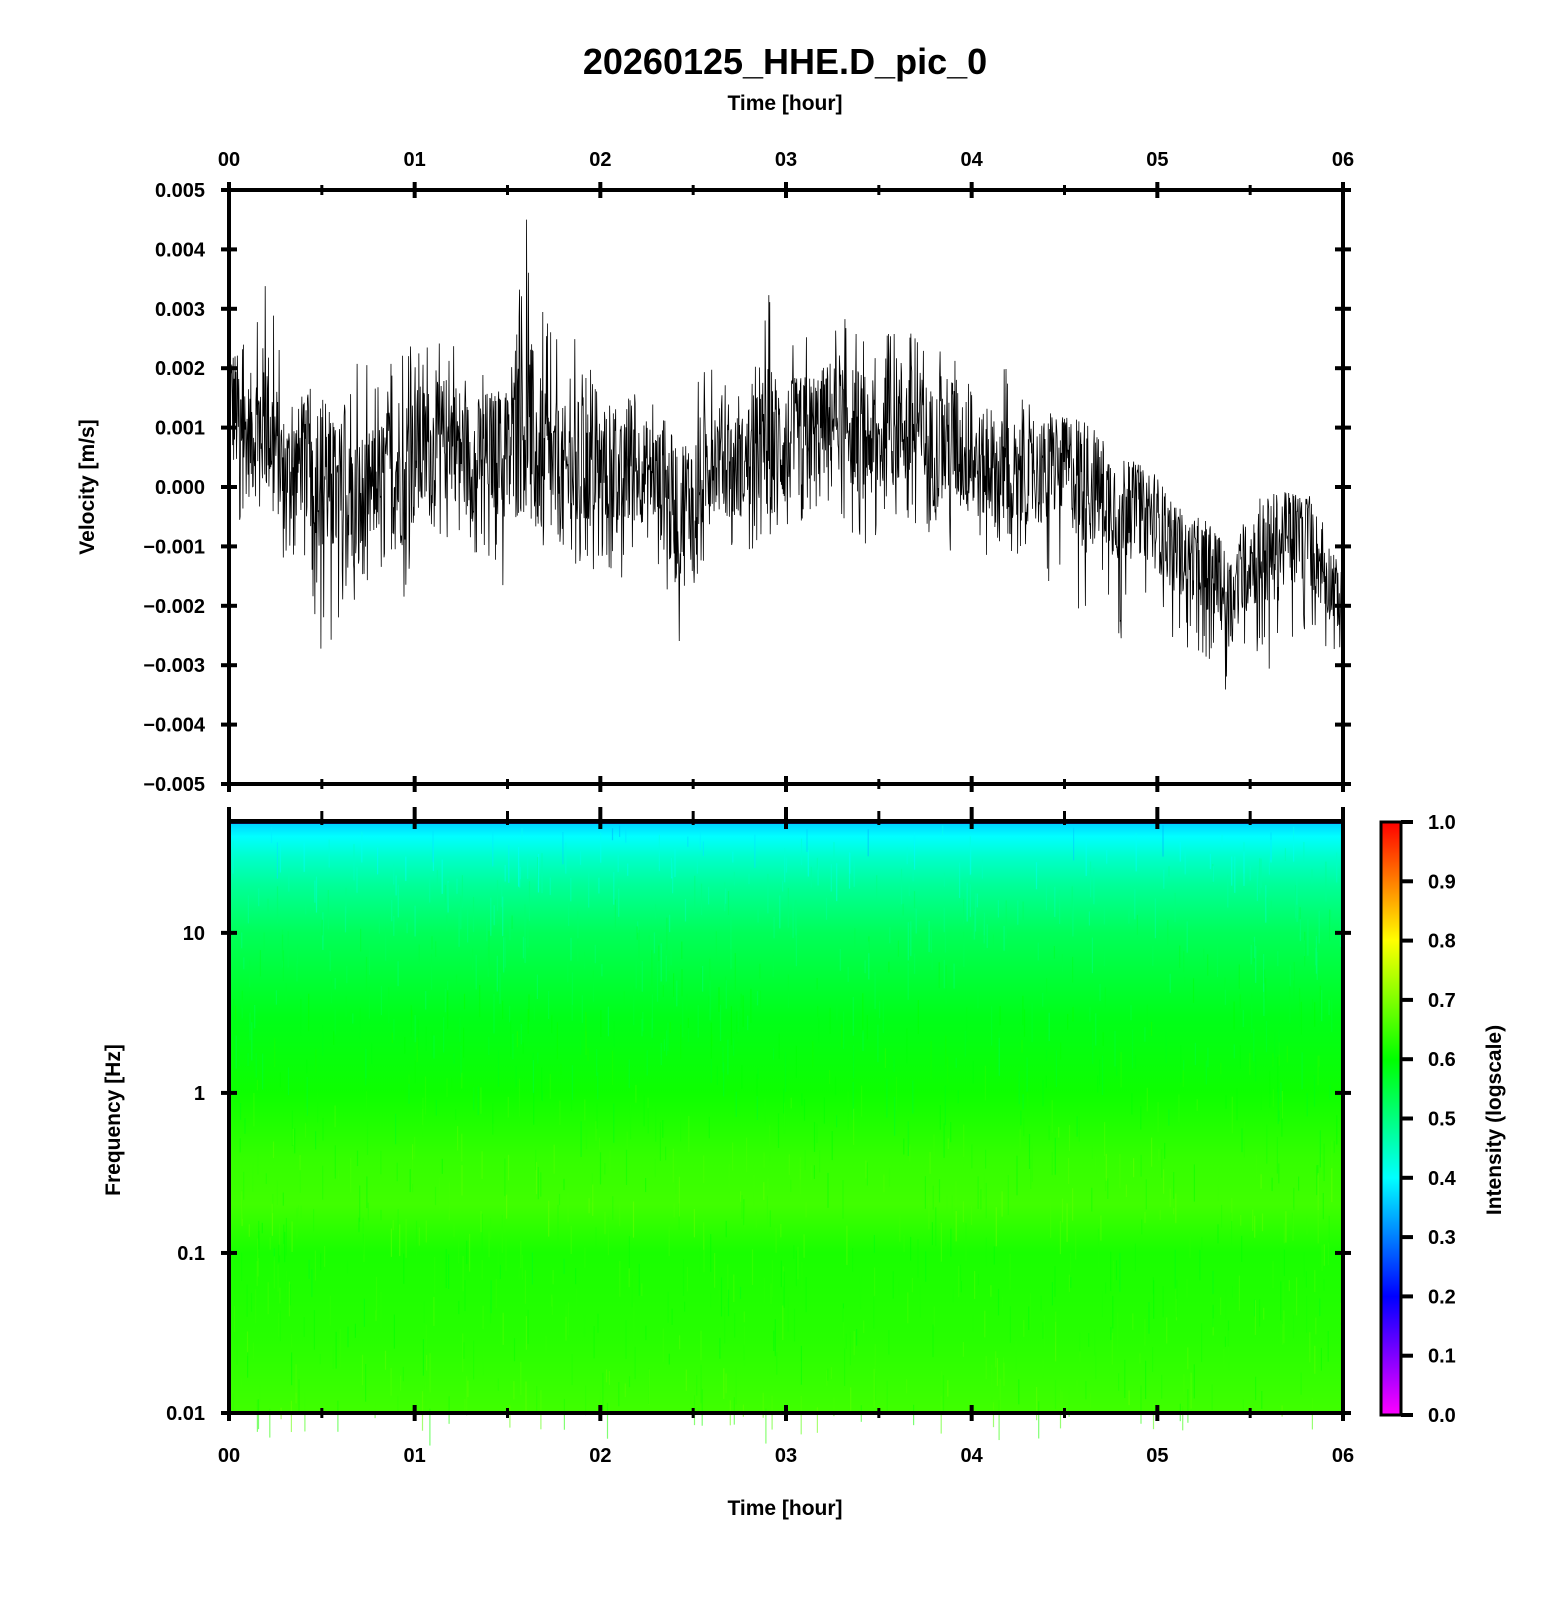 This screenshot has width=1556, height=1600. I want to click on colorbar-tick-label: 1.0, so click(1442, 823).